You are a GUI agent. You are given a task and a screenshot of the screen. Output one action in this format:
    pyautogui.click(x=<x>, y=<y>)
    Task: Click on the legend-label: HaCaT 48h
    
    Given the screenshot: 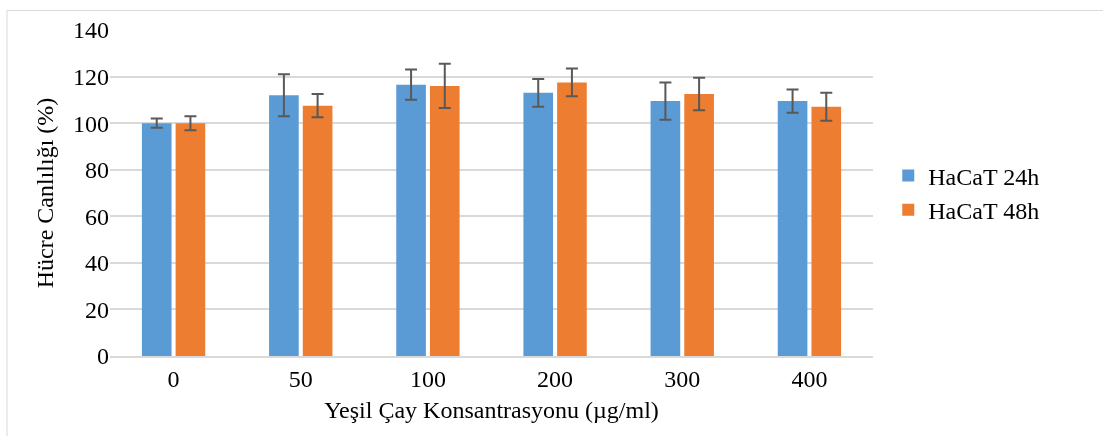 What is the action you would take?
    pyautogui.click(x=984, y=211)
    